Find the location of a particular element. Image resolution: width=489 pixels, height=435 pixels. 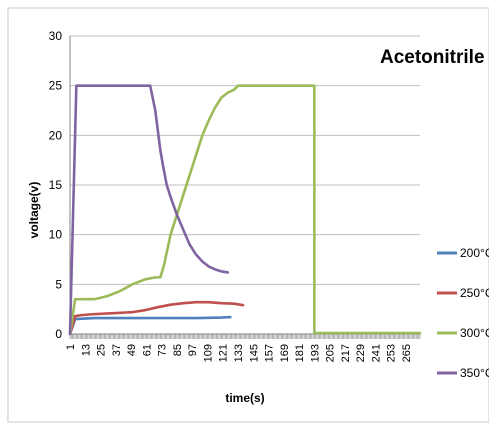

legend-label: 300°C is located at coordinates (474, 333).